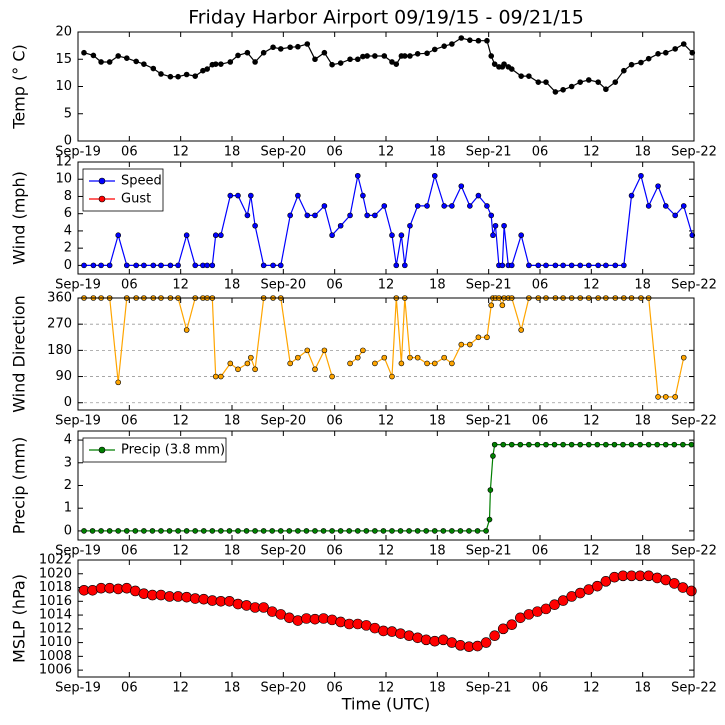 This screenshot has height=725, width=725. Describe the element at coordinates (386, 618) in the screenshot. I see `plot-frame` at that location.